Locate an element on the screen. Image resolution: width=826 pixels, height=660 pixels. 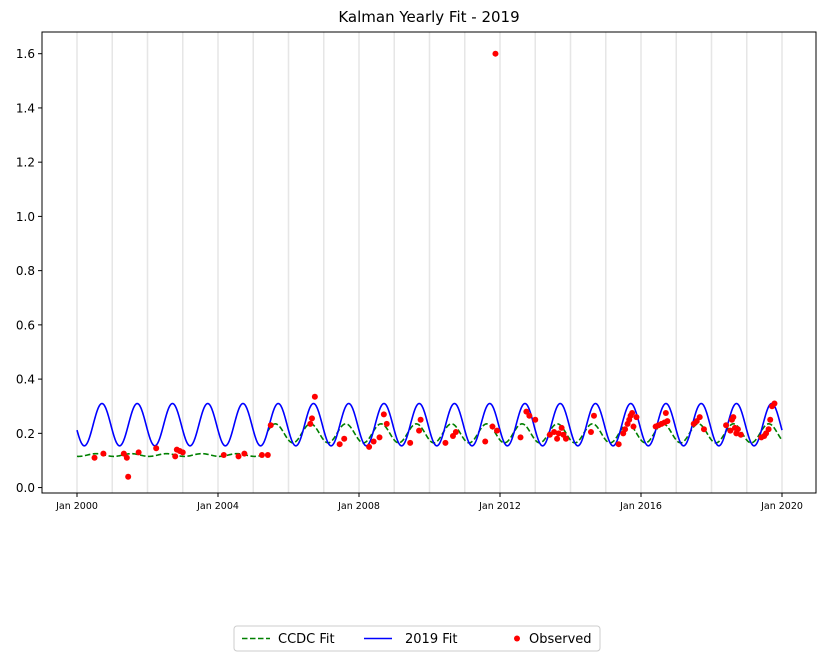
y-tick-label: 0.6 is located at coordinates (25, 325).